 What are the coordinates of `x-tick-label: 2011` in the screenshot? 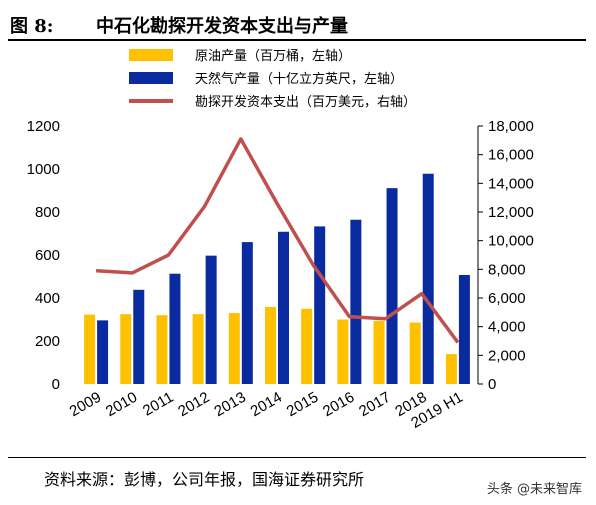 It's located at (158, 404).